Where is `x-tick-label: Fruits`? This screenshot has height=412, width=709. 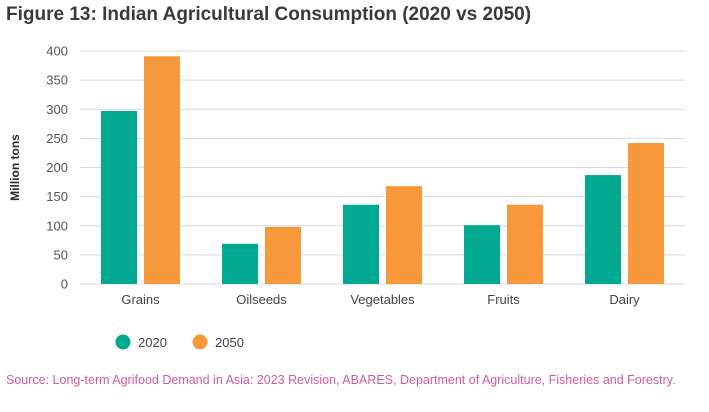
x-tick-label: Fruits is located at coordinates (503, 299).